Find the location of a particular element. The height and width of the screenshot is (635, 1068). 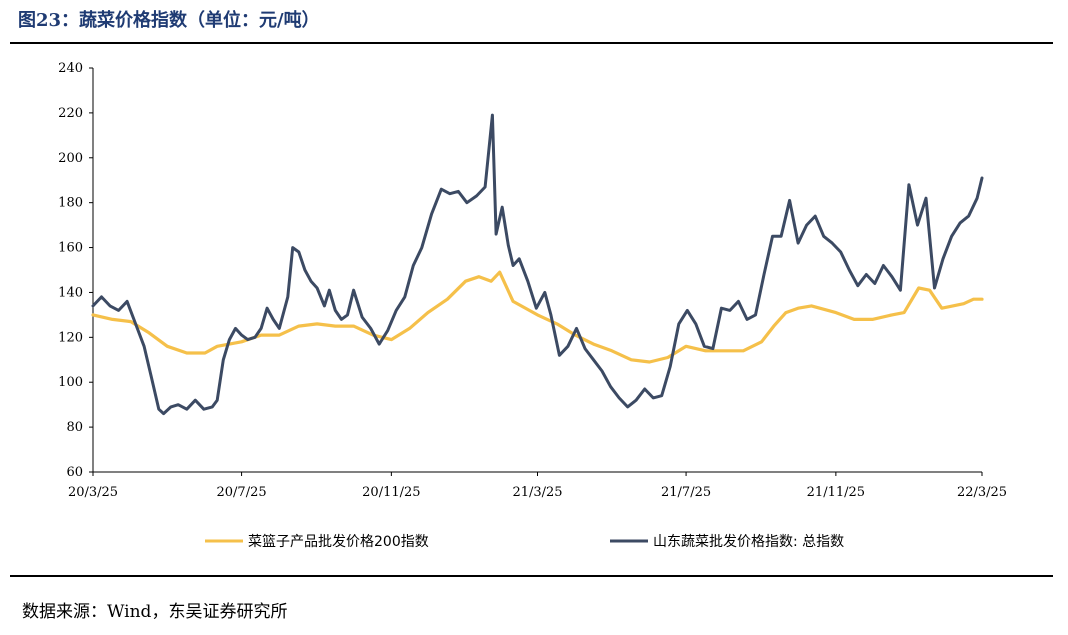

y-tick-label: 180 is located at coordinates (70, 203).